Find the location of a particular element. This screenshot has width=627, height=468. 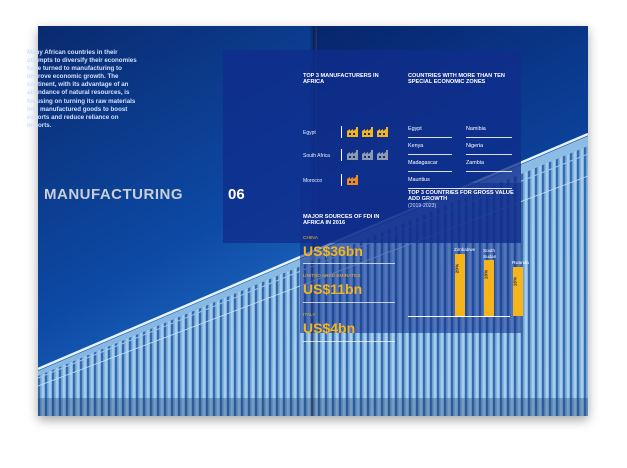

gva-bar-category: Zimbabwe is located at coordinates (465, 250).